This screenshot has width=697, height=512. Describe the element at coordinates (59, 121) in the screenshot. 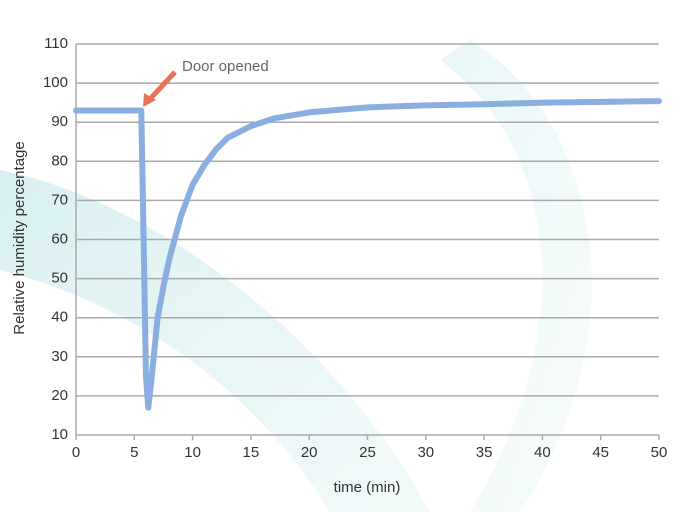

I see `y-tick-label: 90` at that location.